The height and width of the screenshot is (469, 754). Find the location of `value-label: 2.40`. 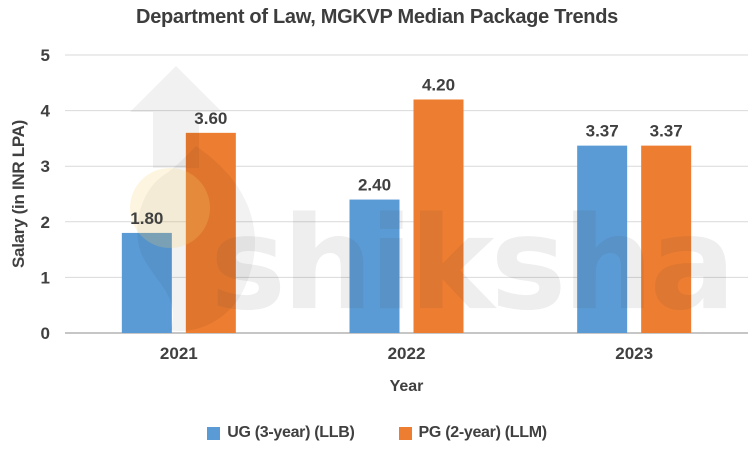

value-label: 2.40 is located at coordinates (374, 185).